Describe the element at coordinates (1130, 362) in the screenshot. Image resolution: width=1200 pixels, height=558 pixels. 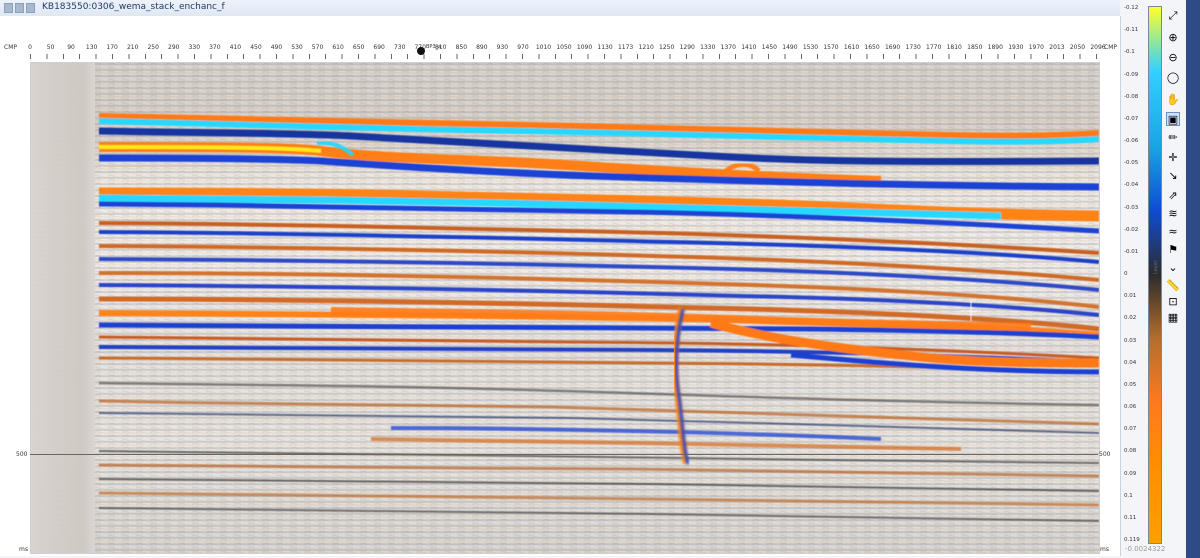
I see `color-scale-label: 0.04` at that location.